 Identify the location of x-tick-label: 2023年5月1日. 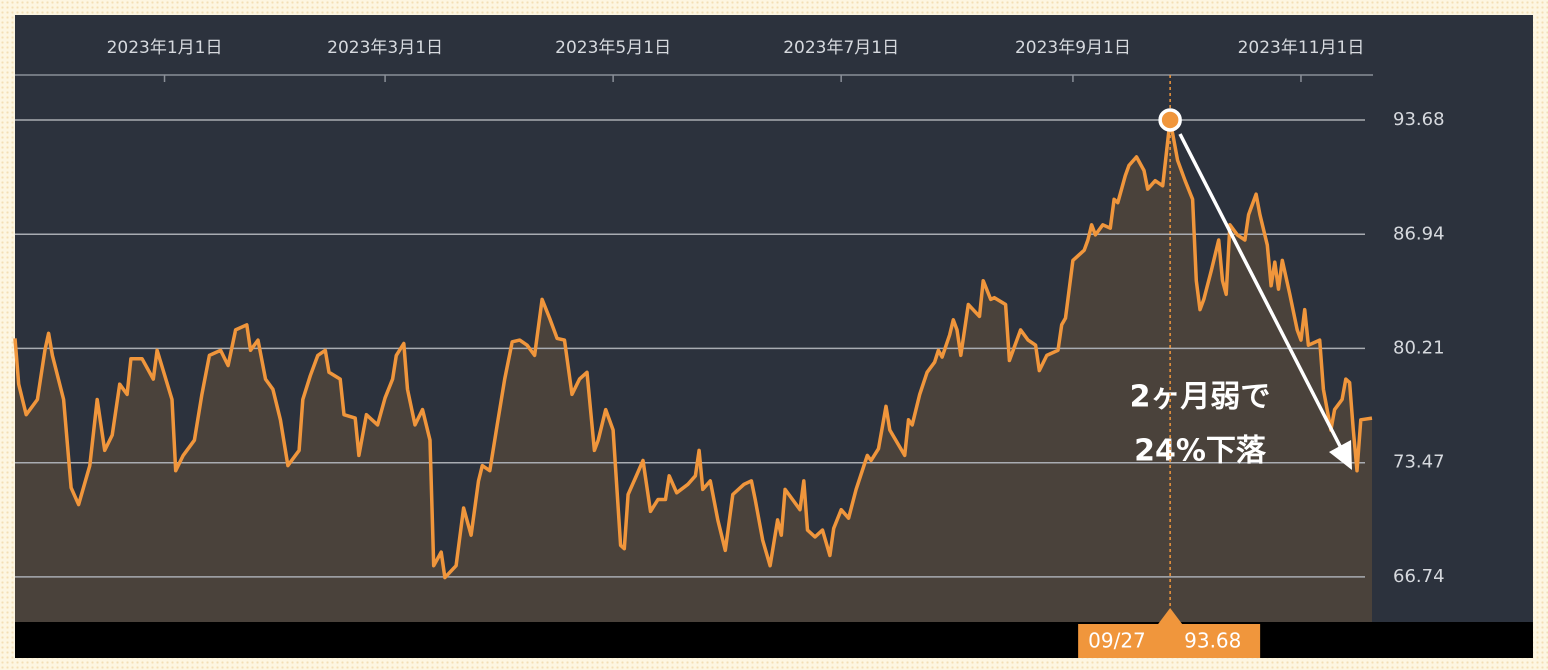
(613, 48).